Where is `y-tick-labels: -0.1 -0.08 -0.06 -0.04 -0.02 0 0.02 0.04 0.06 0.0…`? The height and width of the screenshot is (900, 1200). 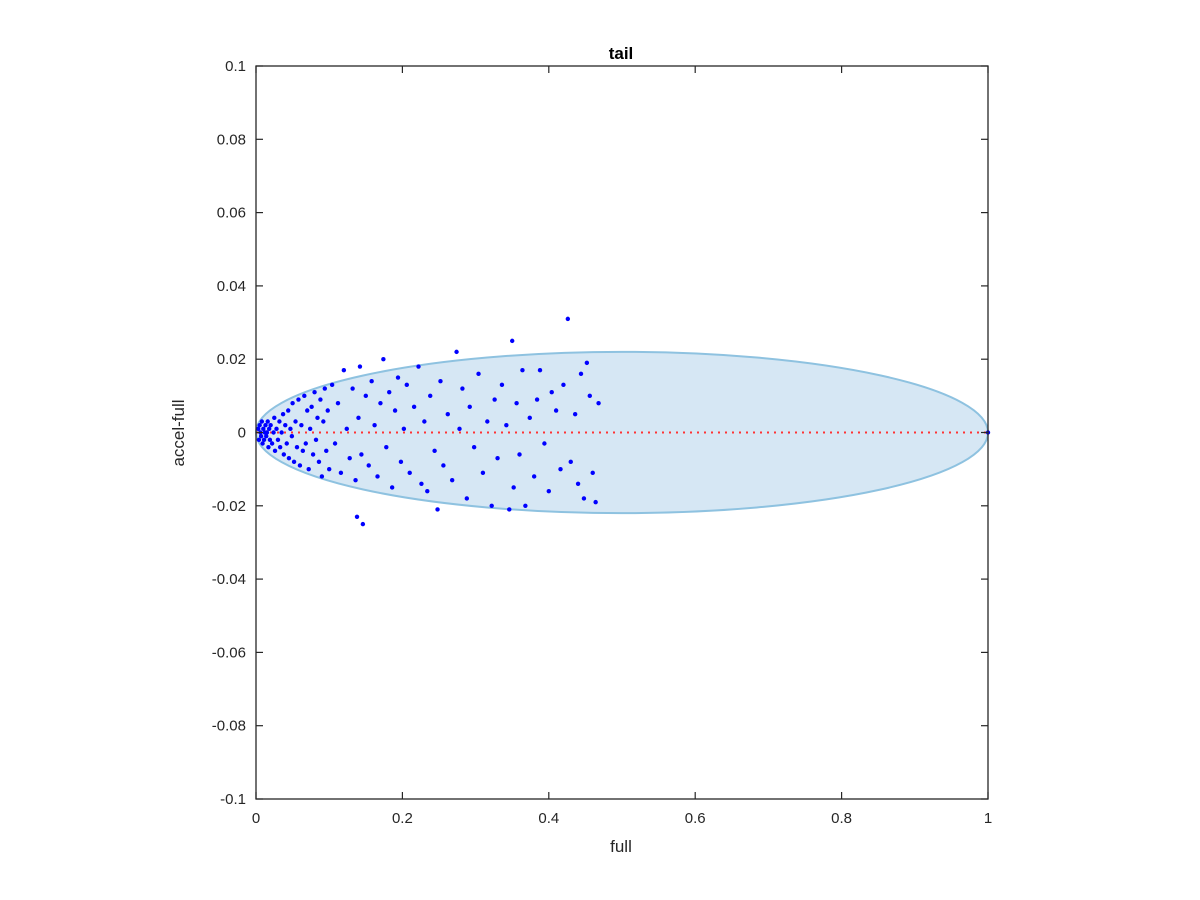
y-tick-labels: -0.1 -0.08 -0.06 -0.04 -0.02 0 0.02 0.04 0.06 0.0… is located at coordinates (229, 433).